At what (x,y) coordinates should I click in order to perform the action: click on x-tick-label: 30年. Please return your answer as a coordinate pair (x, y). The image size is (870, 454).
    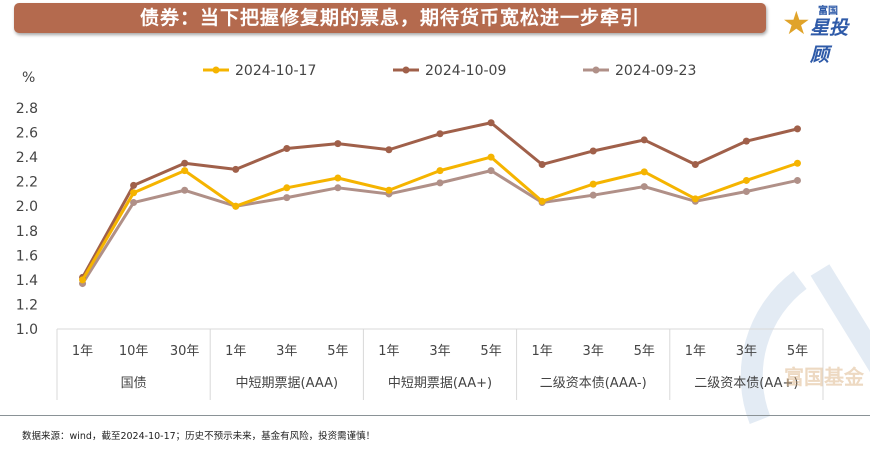
    Looking at the image, I should click on (185, 351).